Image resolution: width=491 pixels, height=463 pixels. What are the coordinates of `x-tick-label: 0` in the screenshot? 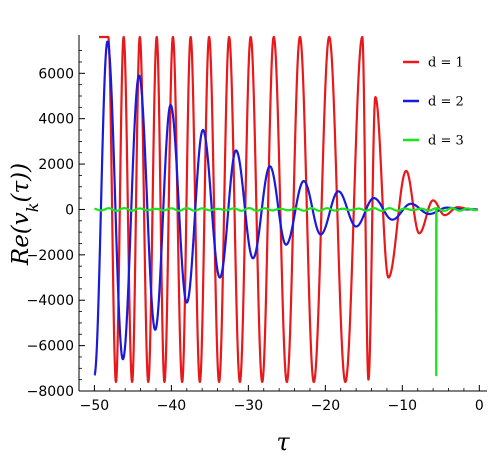 It's located at (479, 406).